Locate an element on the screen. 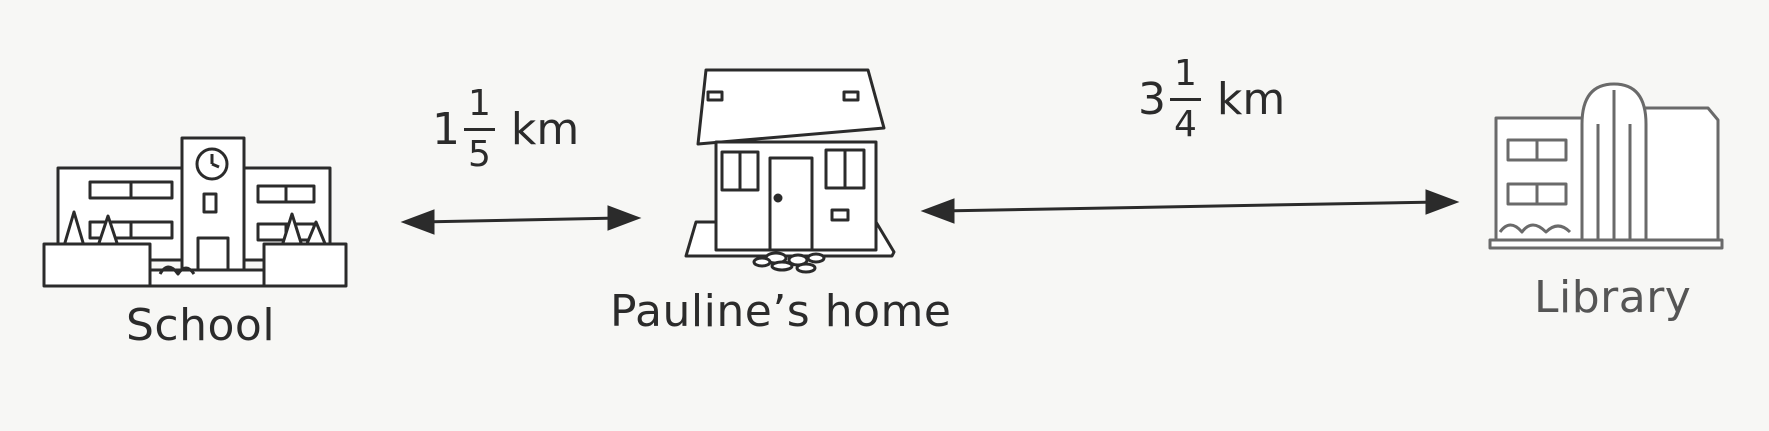 This screenshot has height=431, width=1769. arrow-home-library is located at coordinates (1190, 206).